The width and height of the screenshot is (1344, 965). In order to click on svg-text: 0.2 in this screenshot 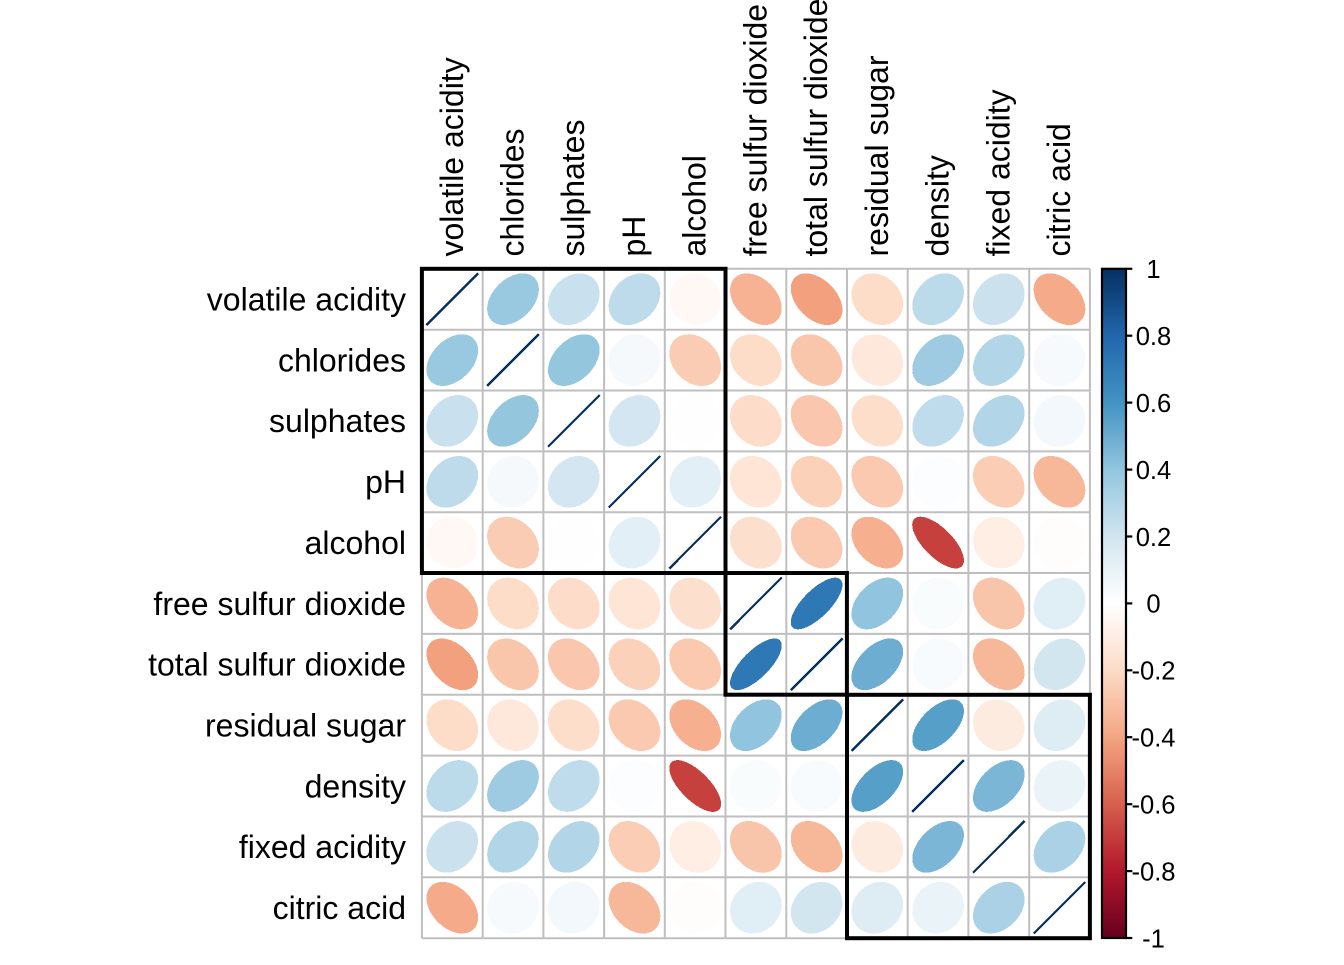, I will do `click(1154, 538)`.